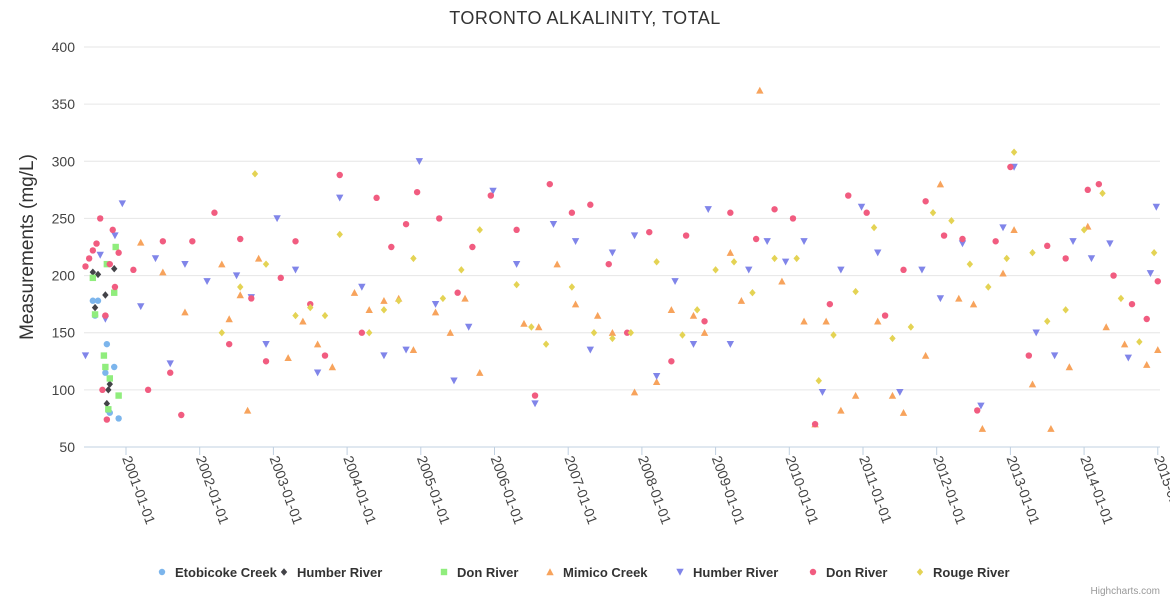 This screenshot has width=1170, height=600. Describe the element at coordinates (1125, 591) in the screenshot. I see `credits-label: Highcharts.com` at that location.